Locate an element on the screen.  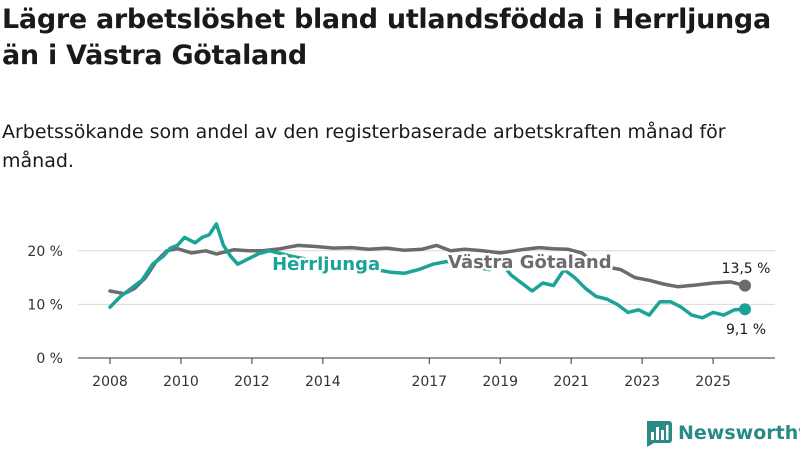
x-tick-label: 2021 is located at coordinates (571, 382).